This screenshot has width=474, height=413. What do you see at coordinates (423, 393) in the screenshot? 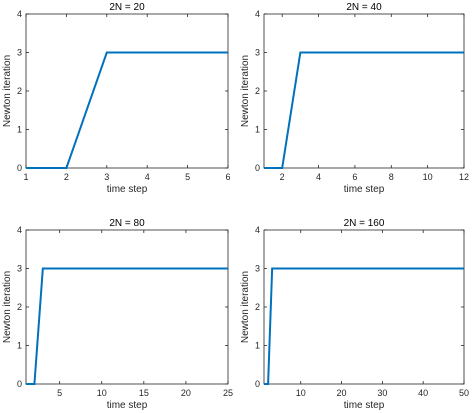
I see `x-tick-label: 40` at bounding box center [423, 393].